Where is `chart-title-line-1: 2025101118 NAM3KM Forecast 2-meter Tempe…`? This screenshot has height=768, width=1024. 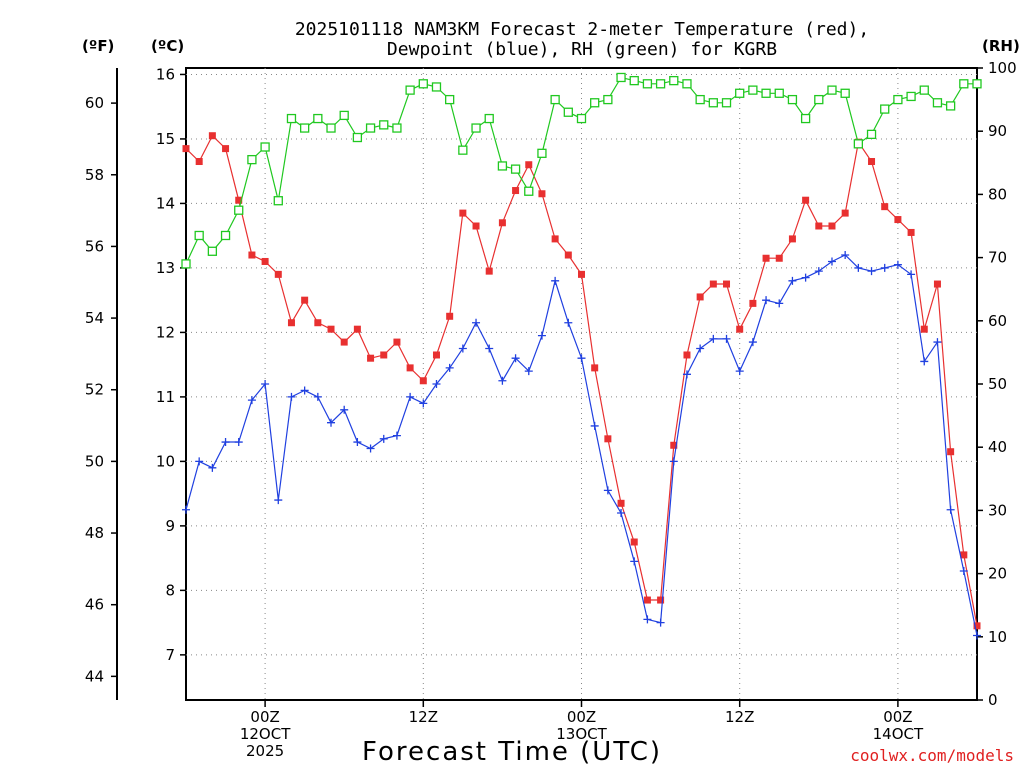 chart-title-line-1: 2025101118 NAM3KM Forecast 2-meter Tempe… is located at coordinates (582, 29).